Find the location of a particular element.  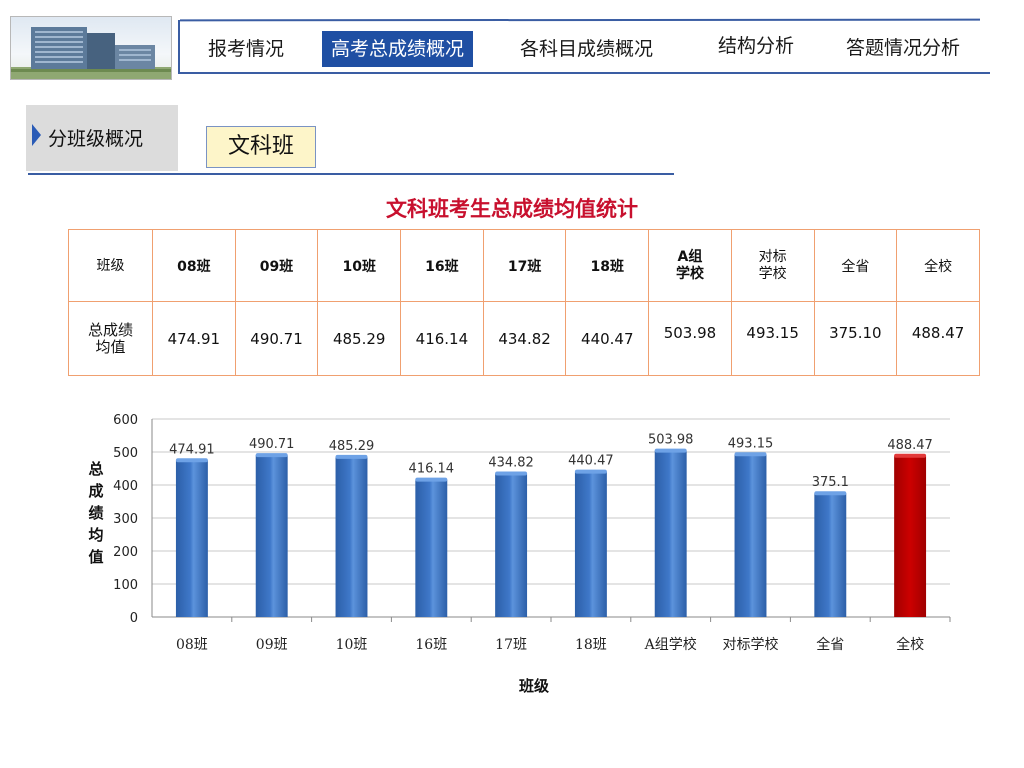

value-cell: 493.15 is located at coordinates (772, 338).